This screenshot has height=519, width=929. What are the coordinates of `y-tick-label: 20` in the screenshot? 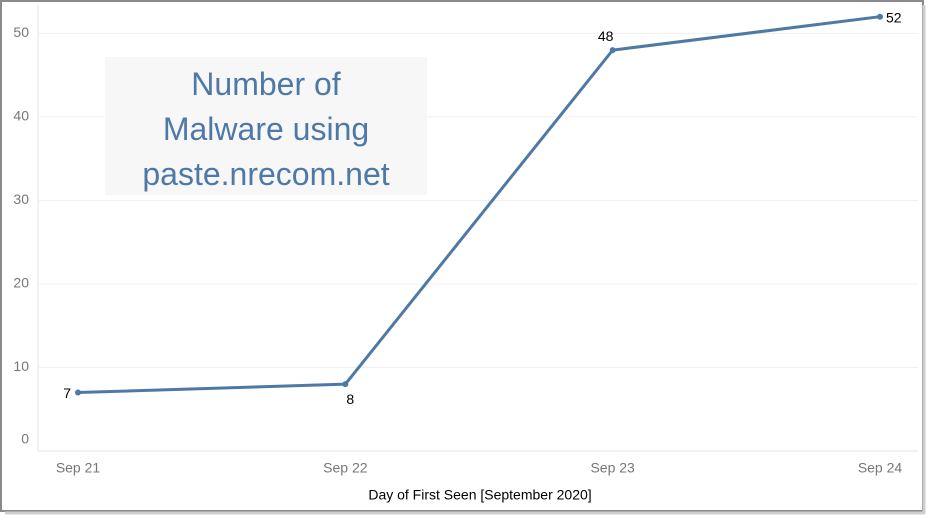 It's located at (21, 283).